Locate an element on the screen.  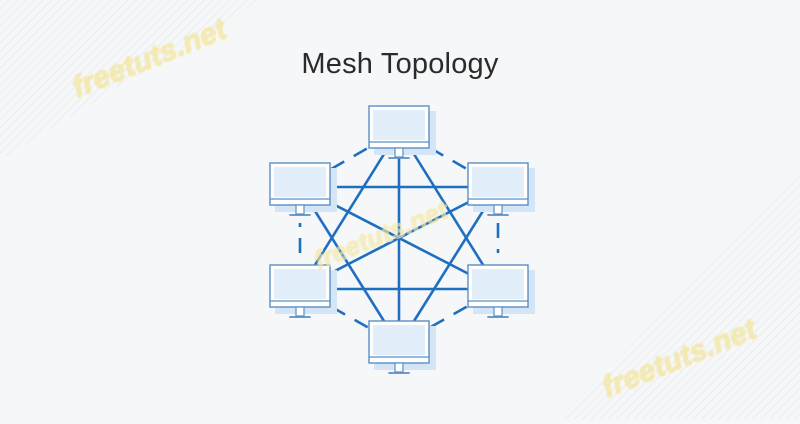
page-title: Mesh Topology is located at coordinates (400, 64).